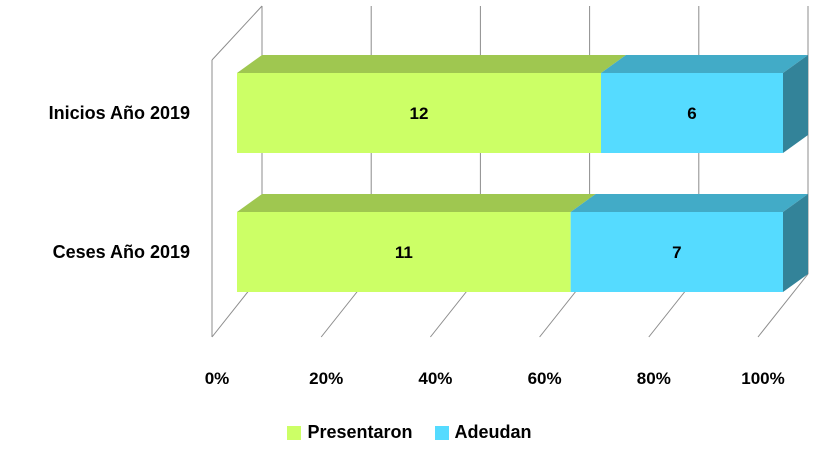  I want to click on x-tick-label: 60%, so click(545, 378).